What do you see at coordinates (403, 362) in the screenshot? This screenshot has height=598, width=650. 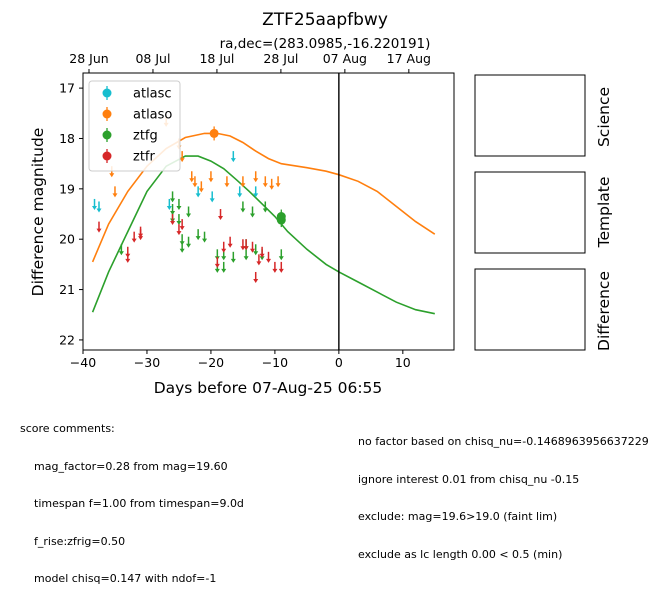 I see `x-tick-label: 10` at bounding box center [403, 362].